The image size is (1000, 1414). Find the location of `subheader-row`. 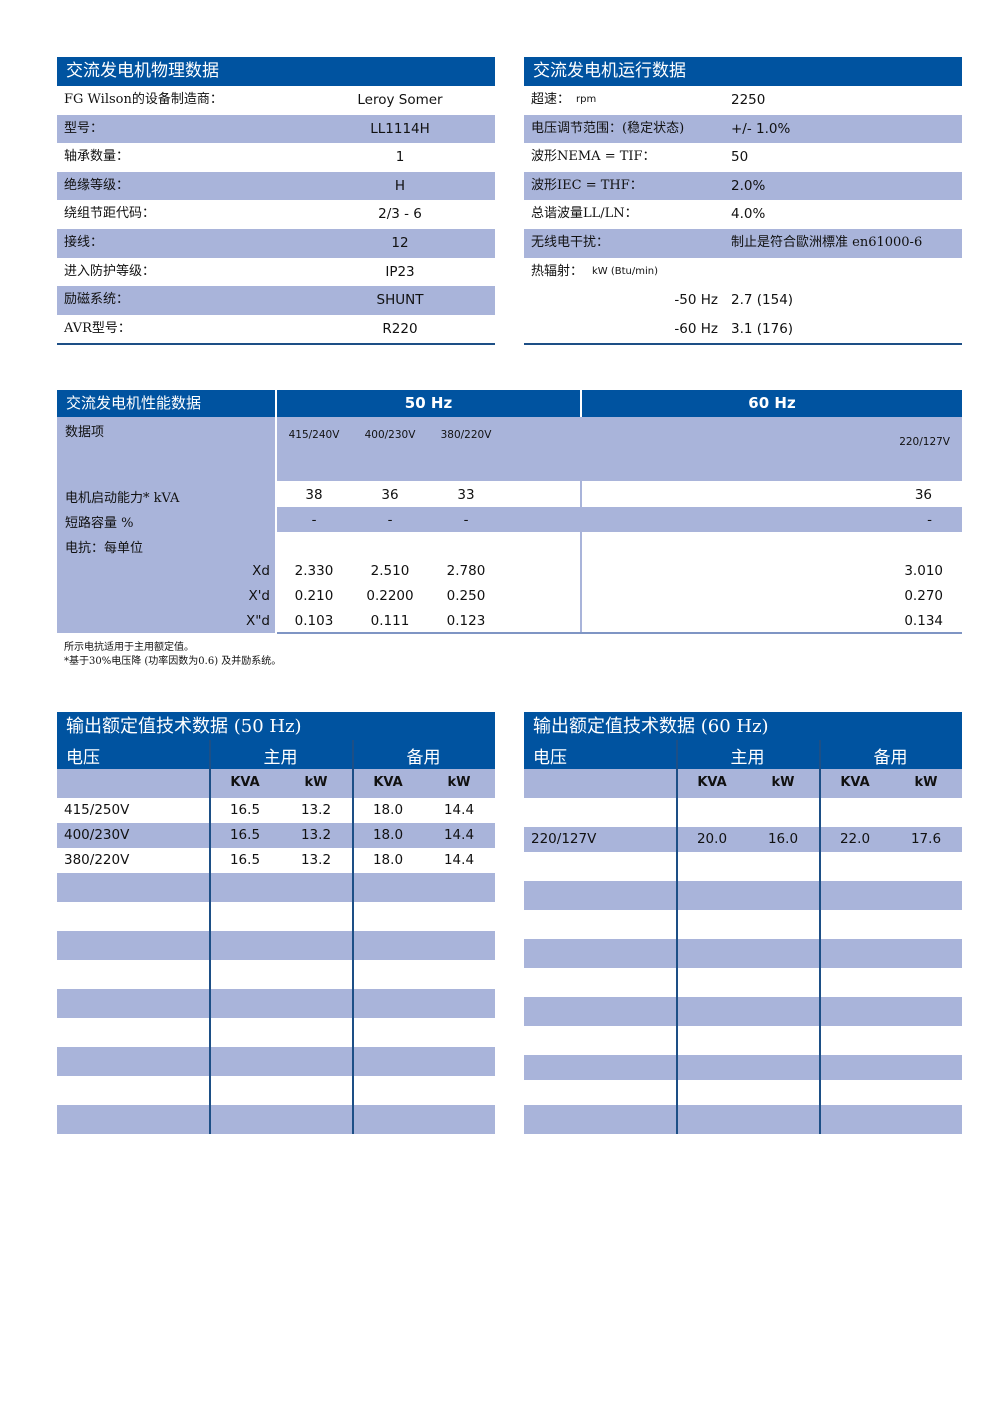

subheader-row is located at coordinates (743, 783).